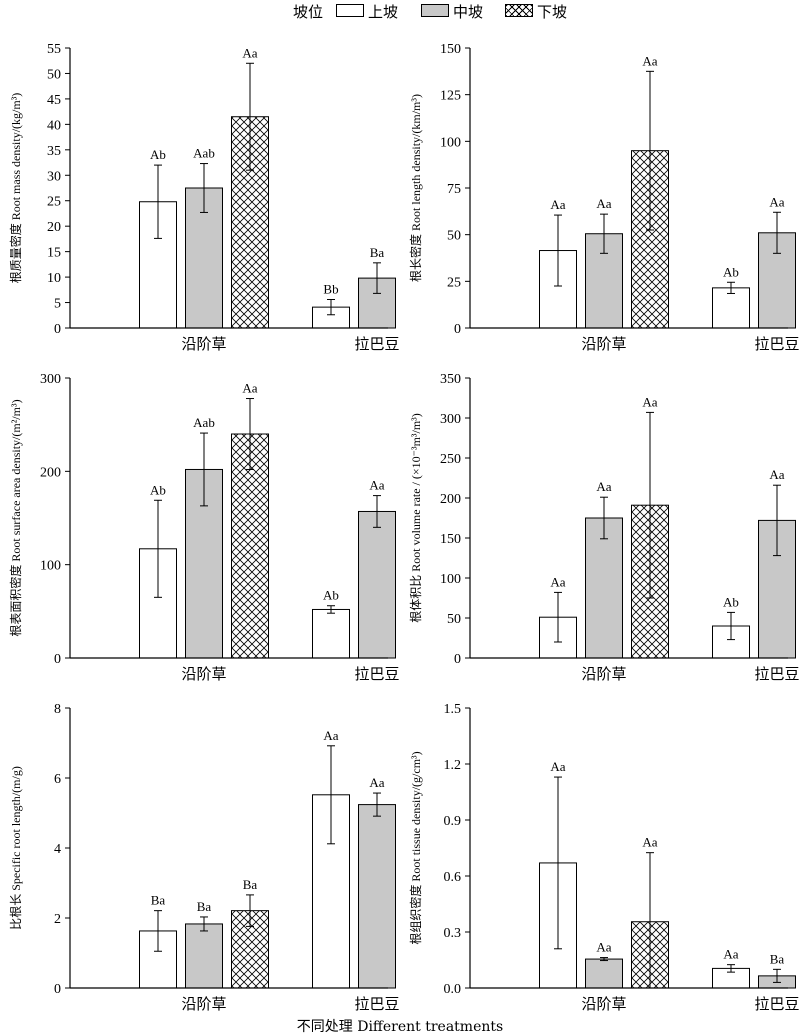 The width and height of the screenshot is (800, 1036). Describe the element at coordinates (450, 49) in the screenshot. I see `y-tick-label: 150` at that location.